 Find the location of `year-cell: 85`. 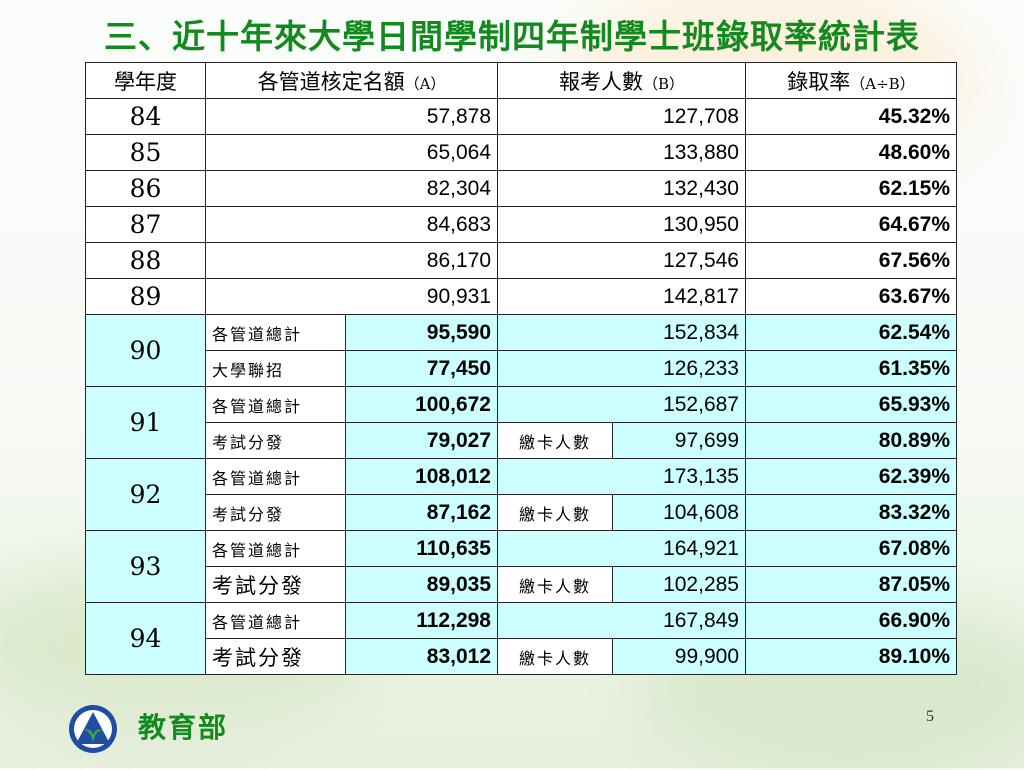

year-cell: 85 is located at coordinates (145, 152).